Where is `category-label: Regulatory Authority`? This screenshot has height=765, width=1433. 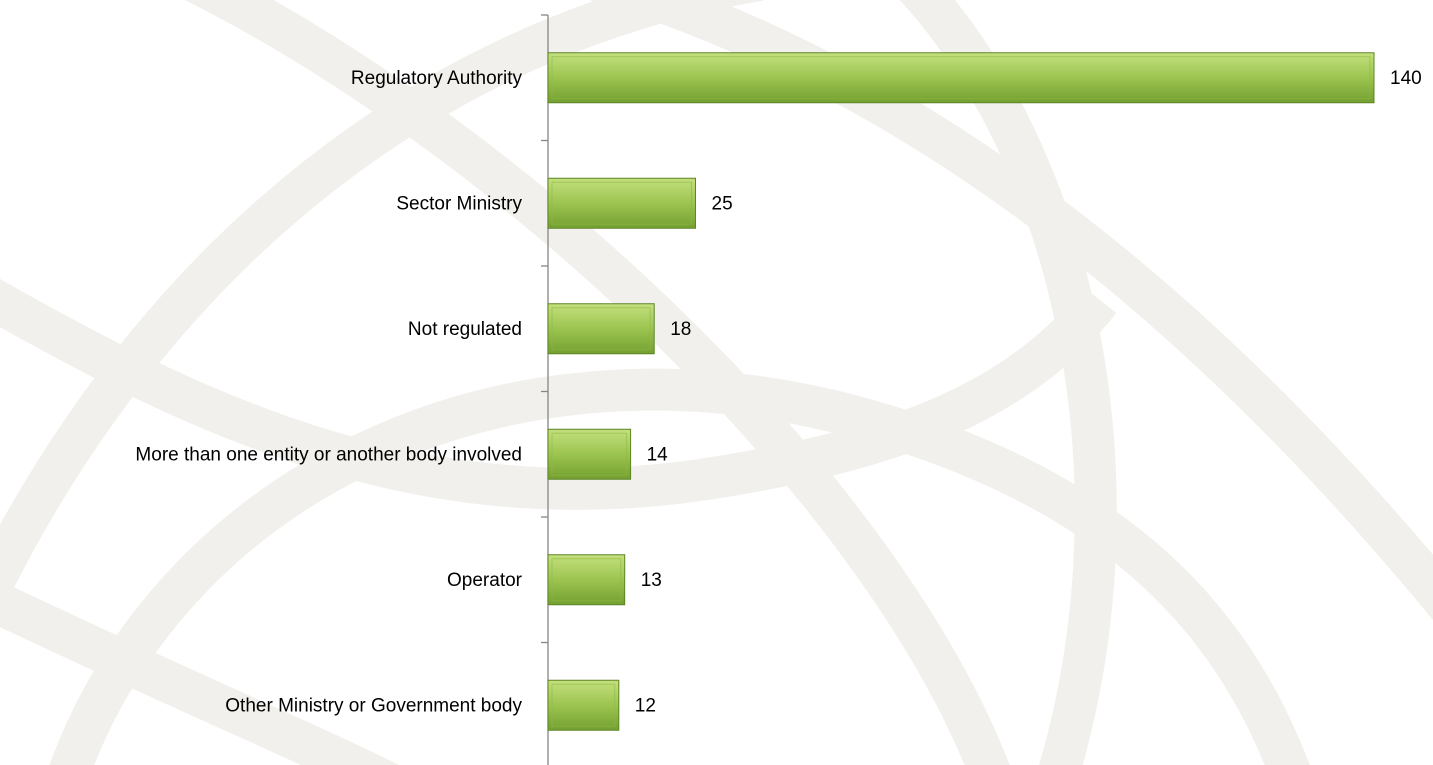 category-label: Regulatory Authority is located at coordinates (437, 78).